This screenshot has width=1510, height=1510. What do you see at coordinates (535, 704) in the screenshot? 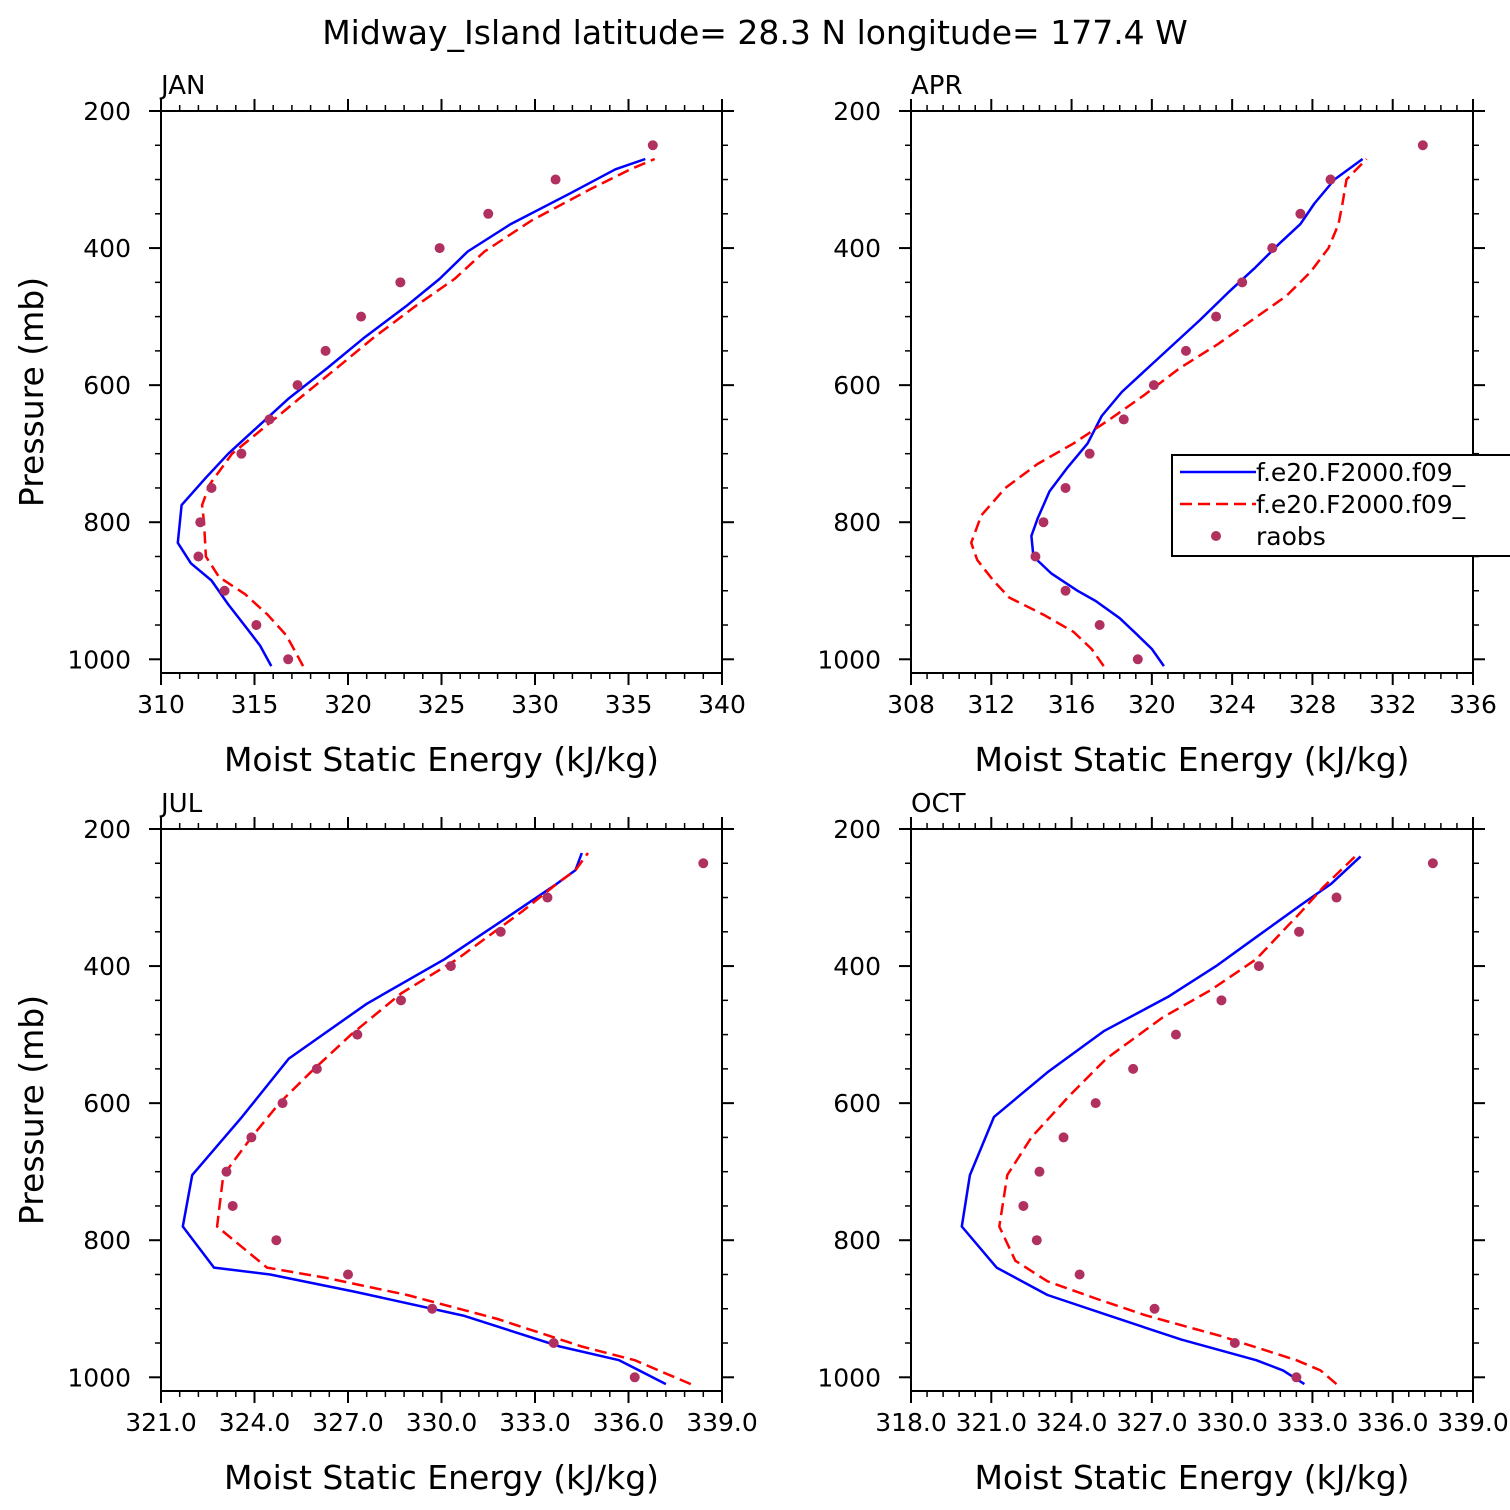
I see `x-tick-label: 330` at bounding box center [535, 704].